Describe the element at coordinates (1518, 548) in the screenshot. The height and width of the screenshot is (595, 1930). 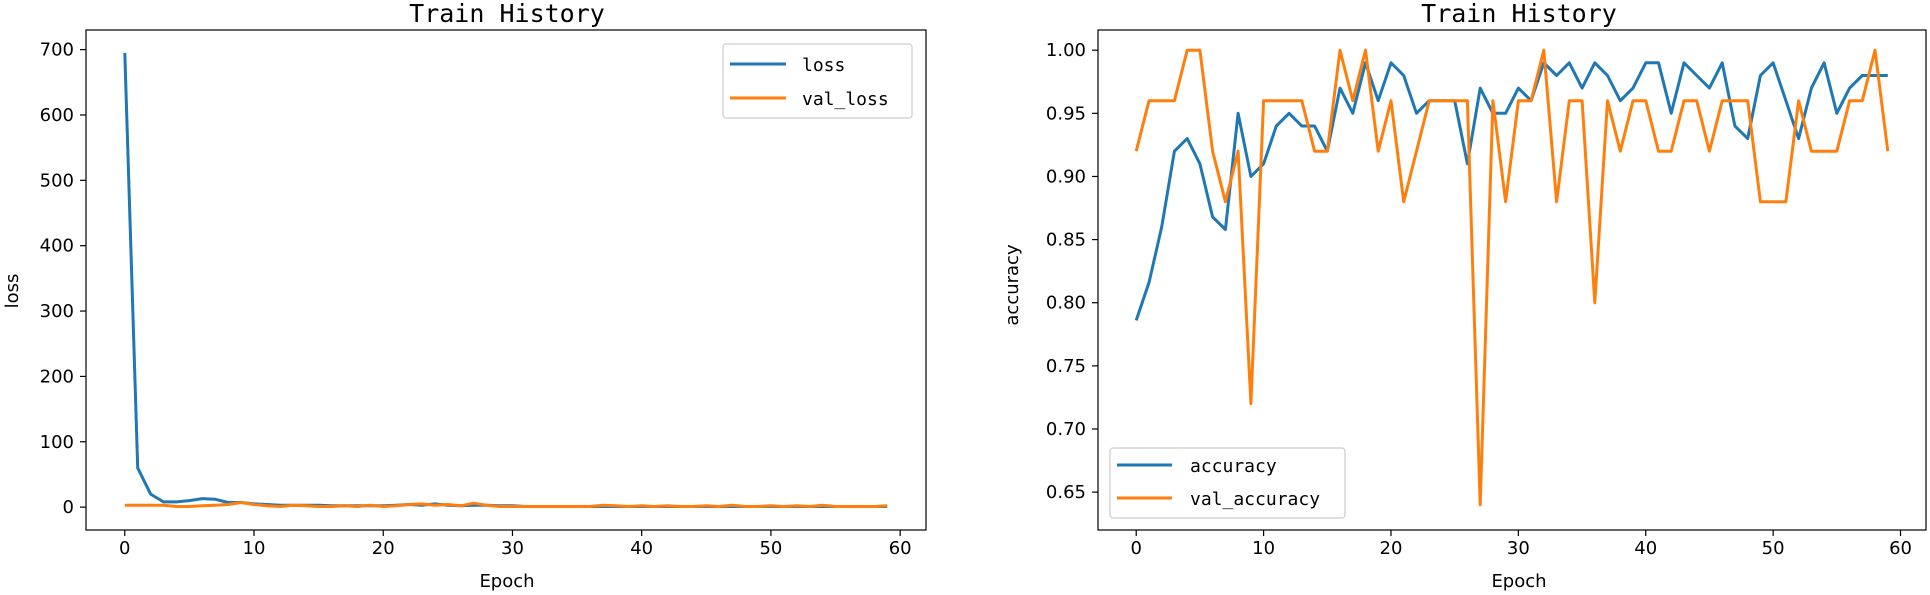
I see `accuracy-x-tick-label: 30` at that location.